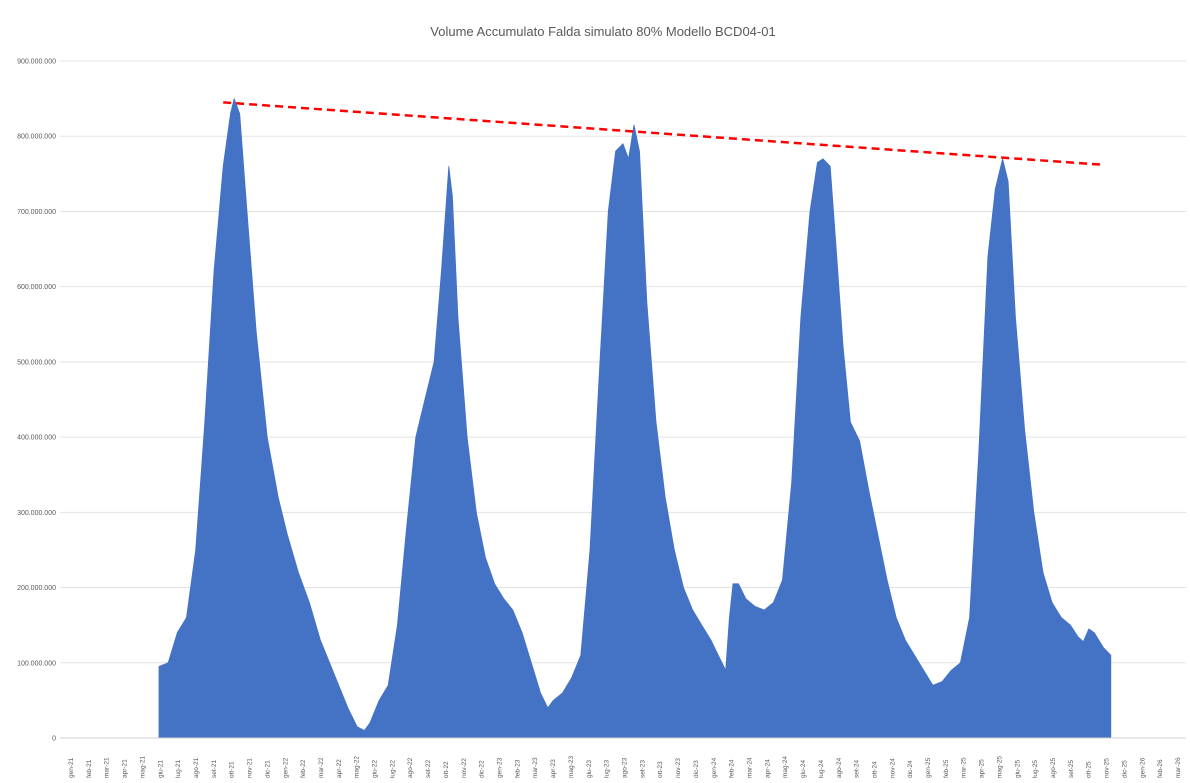 This screenshot has height=783, width=1190. What do you see at coordinates (142, 767) in the screenshot?
I see `x-tick-label: mag-21` at bounding box center [142, 767].